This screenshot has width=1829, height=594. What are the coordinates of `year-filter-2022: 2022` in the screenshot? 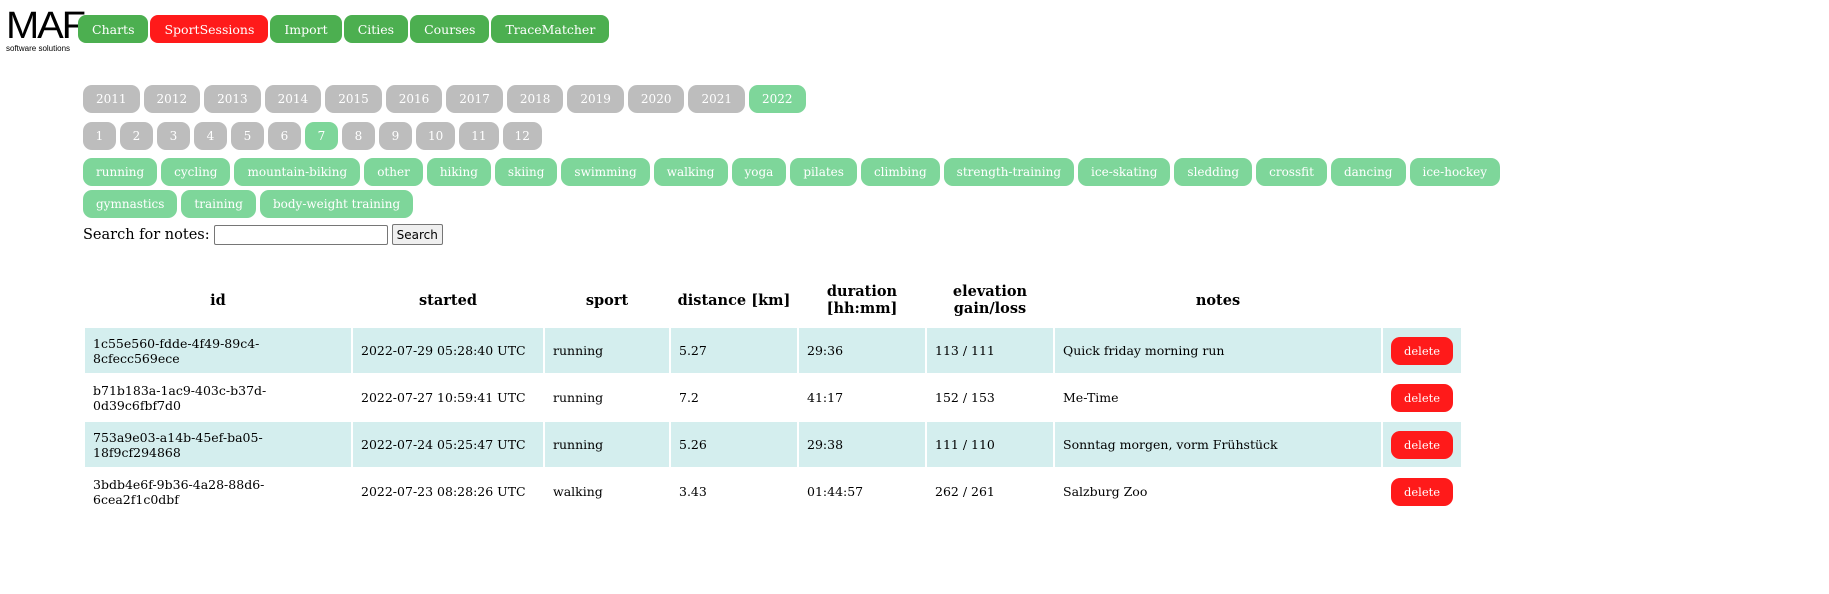 It's located at (777, 99).